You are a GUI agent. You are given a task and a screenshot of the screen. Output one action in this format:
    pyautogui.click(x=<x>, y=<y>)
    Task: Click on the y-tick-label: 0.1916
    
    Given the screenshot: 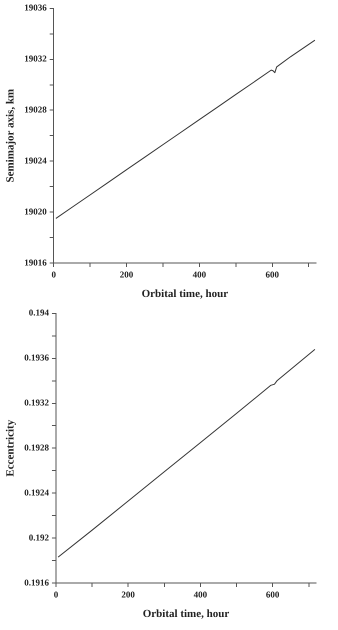 What is the action you would take?
    pyautogui.click(x=37, y=582)
    